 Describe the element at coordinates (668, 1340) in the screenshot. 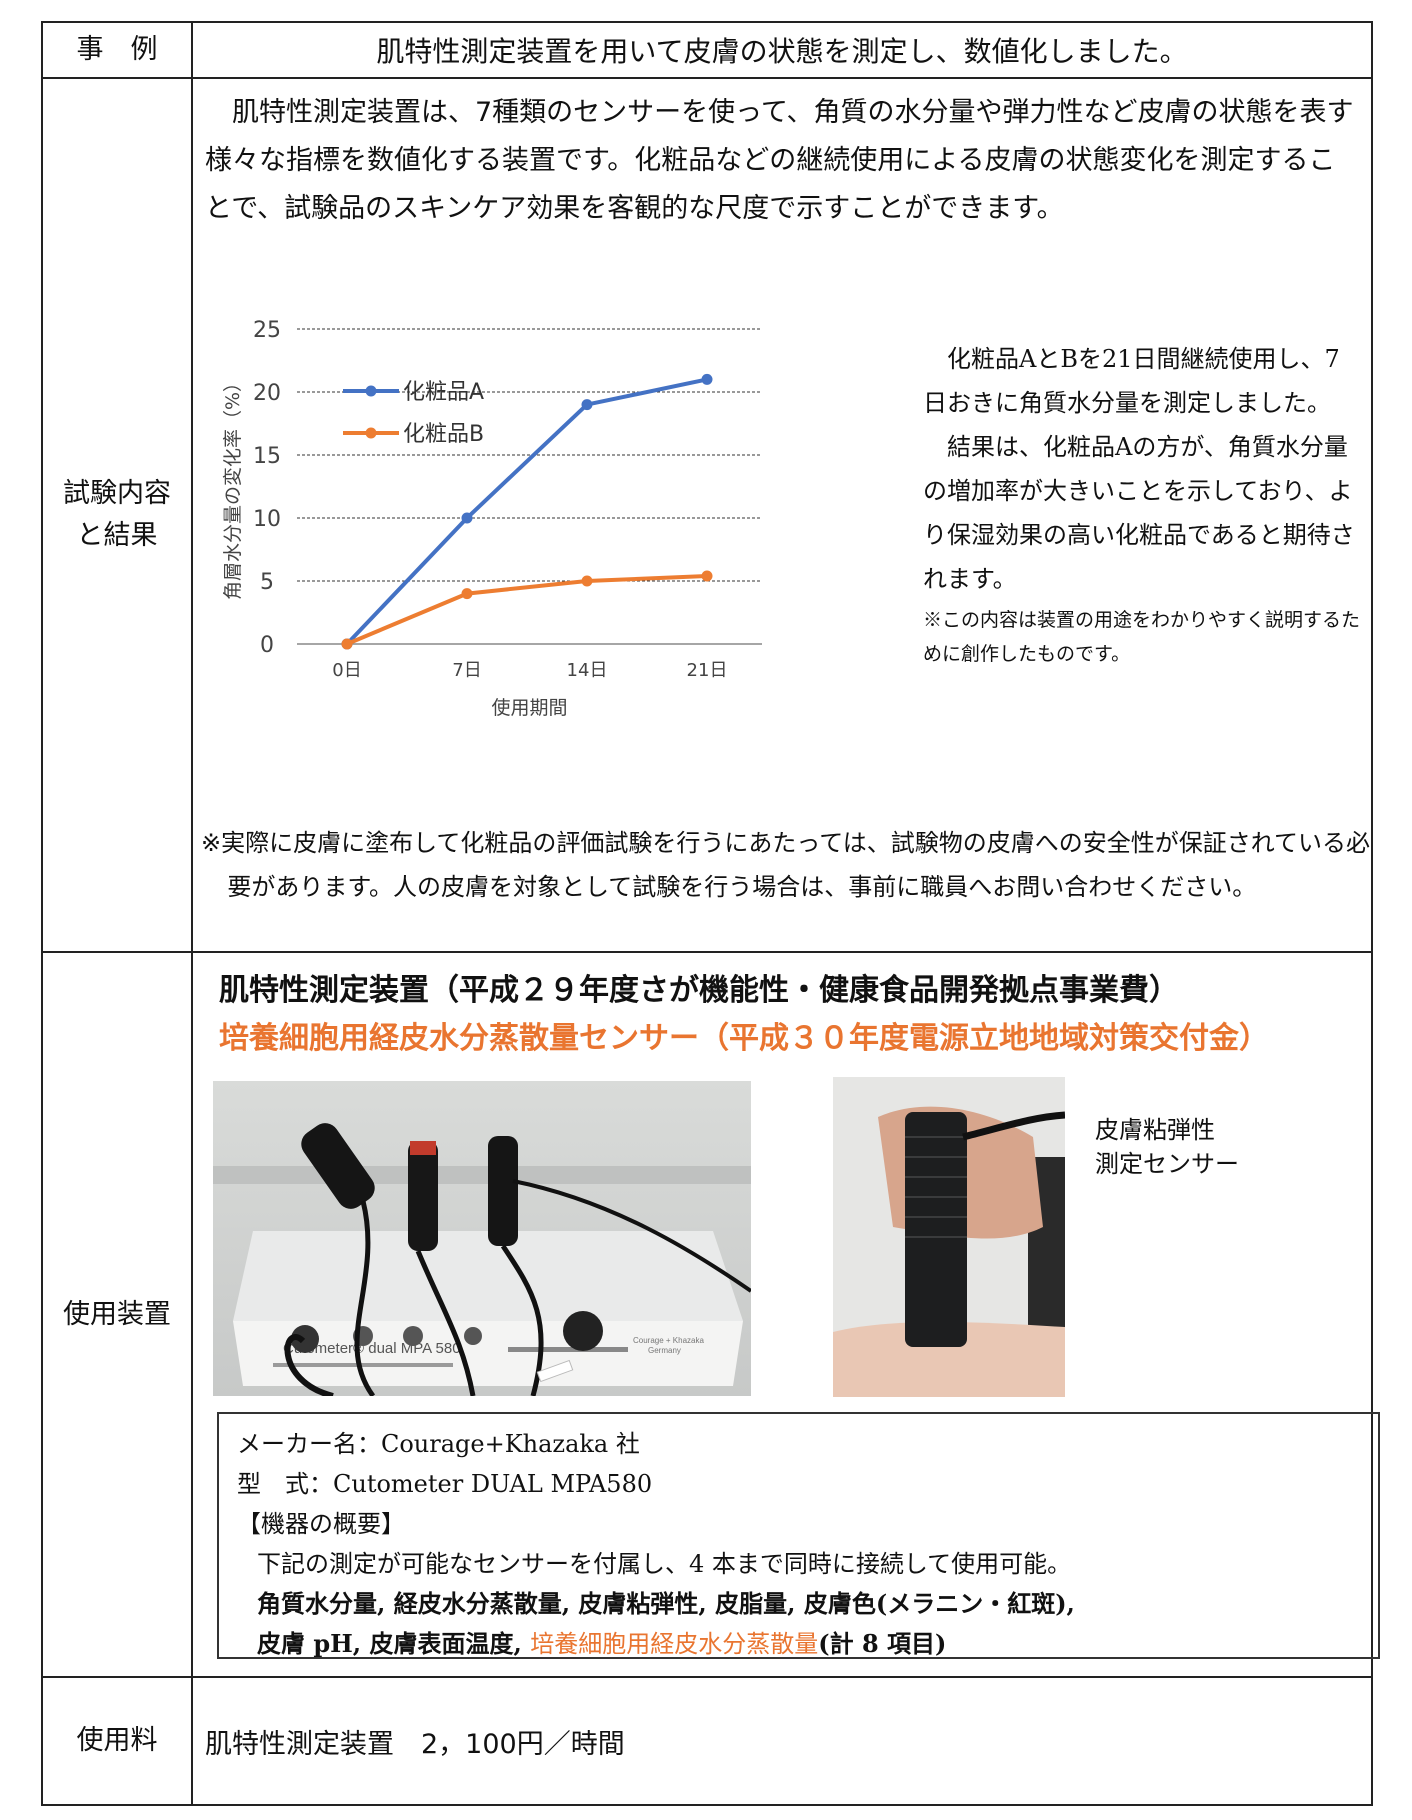

I see `device-brand: Courage + Khazaka` at that location.